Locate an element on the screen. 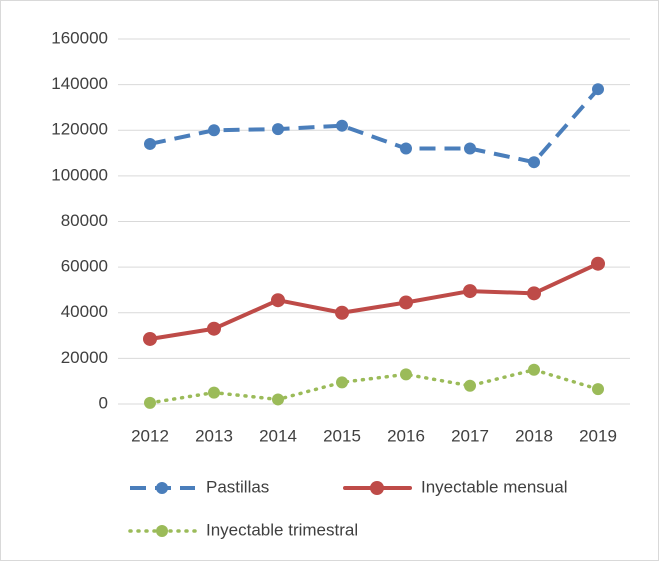 This screenshot has width=659, height=561. y-tick-label: 40000 is located at coordinates (84, 311).